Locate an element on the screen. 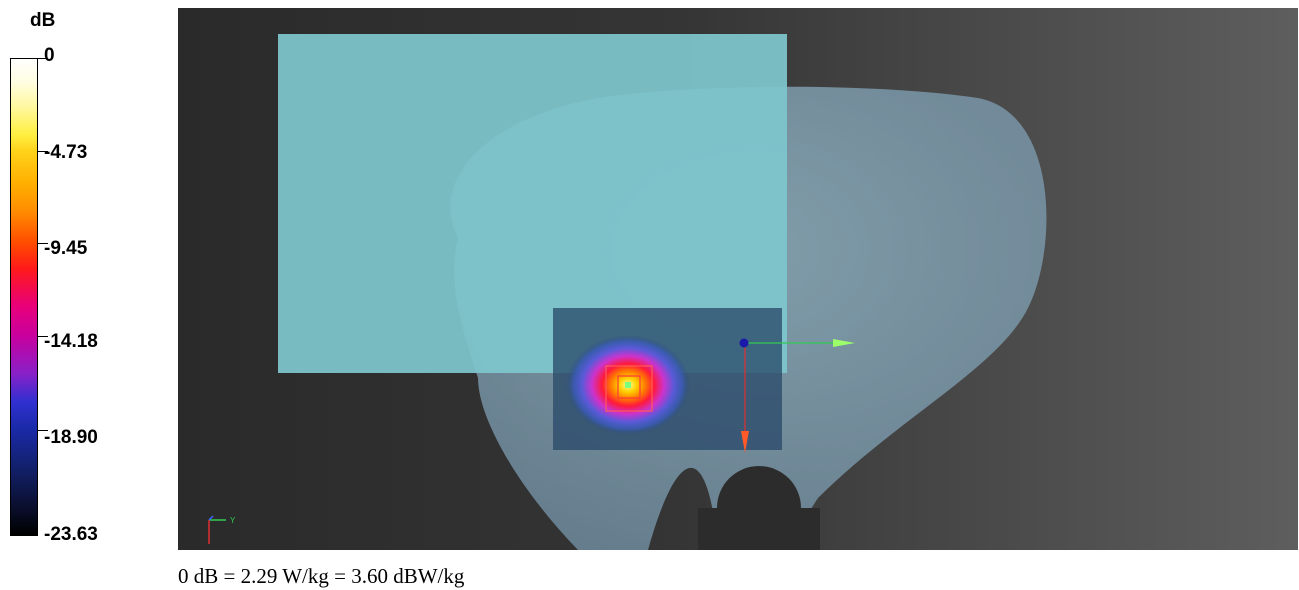 The height and width of the screenshot is (590, 1299). legend-tick-5: -23.63 is located at coordinates (71, 534).